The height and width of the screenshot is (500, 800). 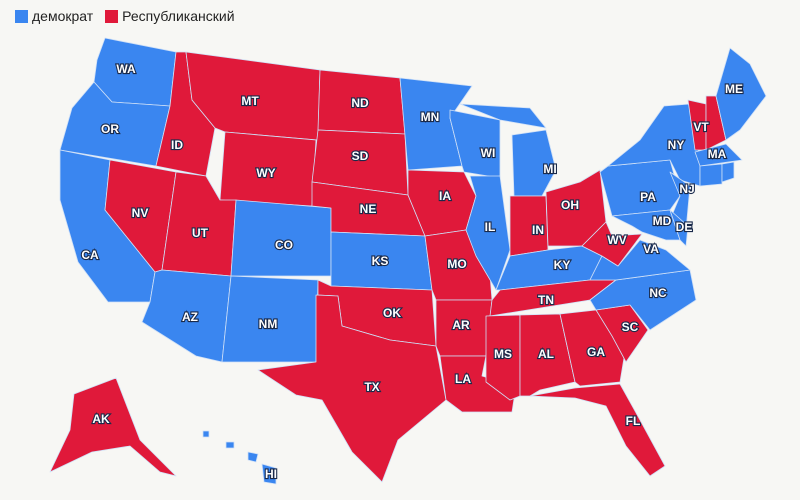 What do you see at coordinates (503, 354) in the screenshot?
I see `state-label-ms: MS` at bounding box center [503, 354].